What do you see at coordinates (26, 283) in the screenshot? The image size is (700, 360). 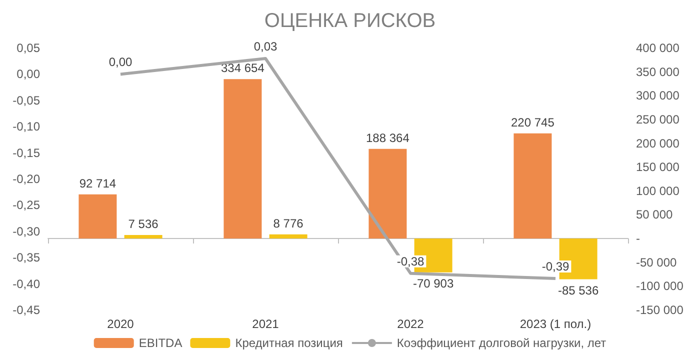 I see `y-tick-label: -0,40` at bounding box center [26, 283].